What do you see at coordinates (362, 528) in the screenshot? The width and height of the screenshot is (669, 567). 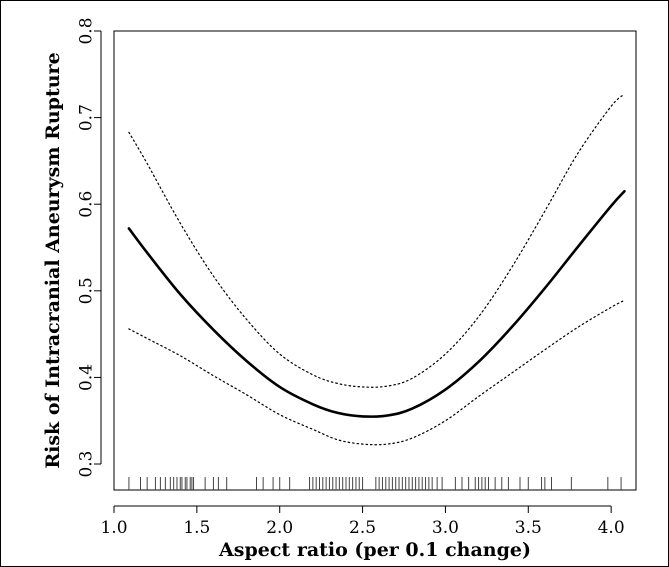 I see `x-tick-label: 2.5` at bounding box center [362, 528].